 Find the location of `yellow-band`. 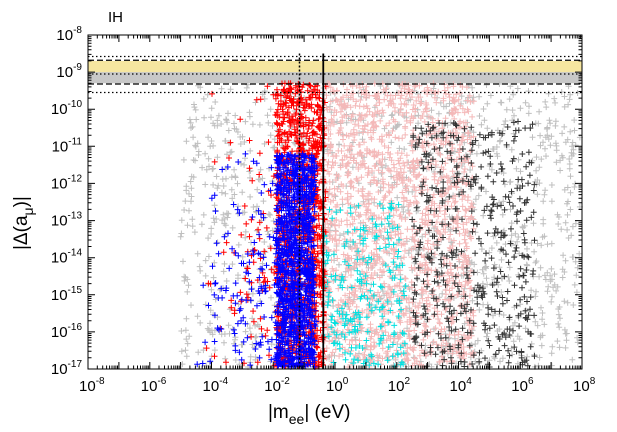

yellow-band is located at coordinates (335, 66).